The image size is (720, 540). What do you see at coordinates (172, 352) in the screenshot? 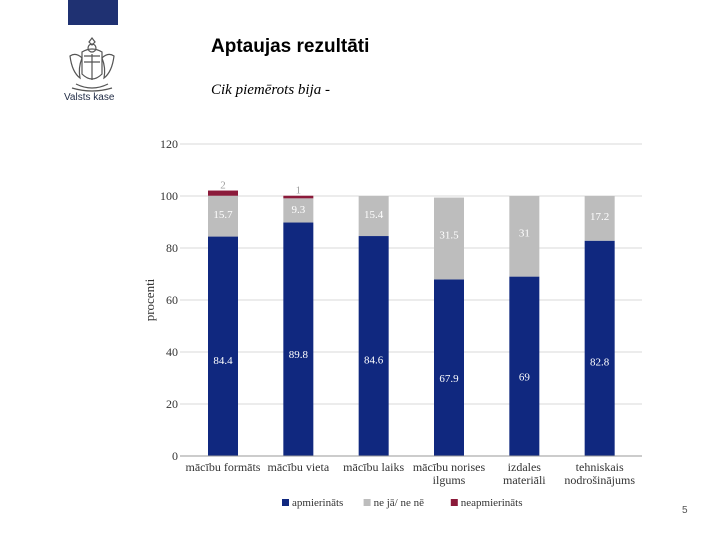
I see `y-tick-label: 40` at bounding box center [172, 352].